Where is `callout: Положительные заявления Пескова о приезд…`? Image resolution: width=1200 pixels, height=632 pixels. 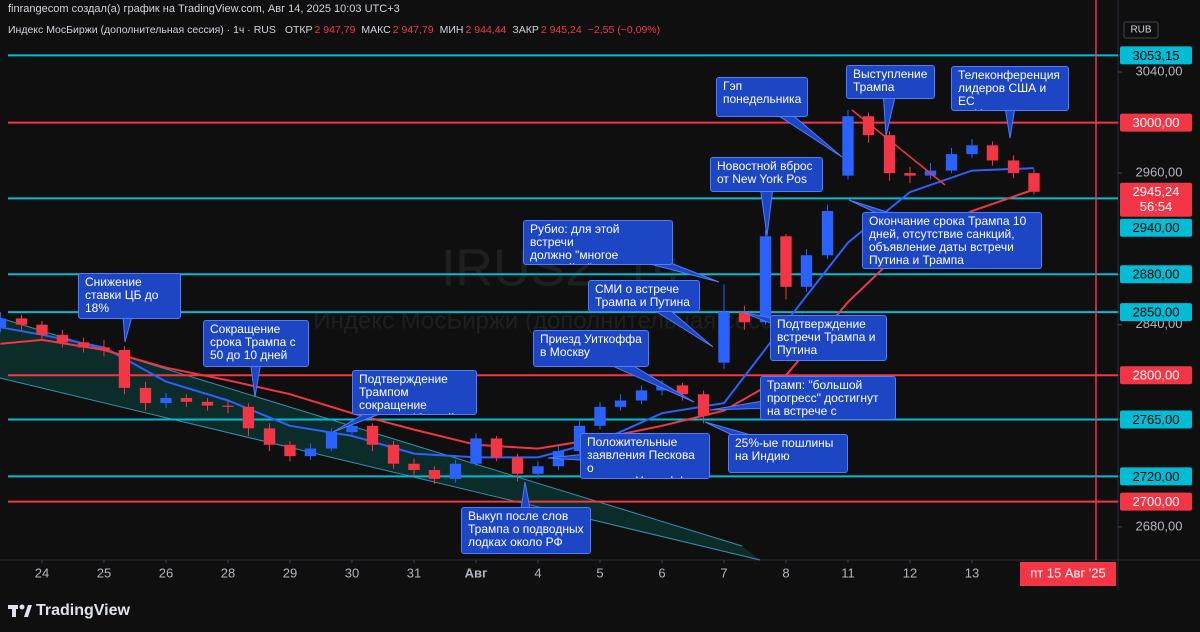 callout: Положительные заявления Пескова о приезд… is located at coordinates (645, 456).